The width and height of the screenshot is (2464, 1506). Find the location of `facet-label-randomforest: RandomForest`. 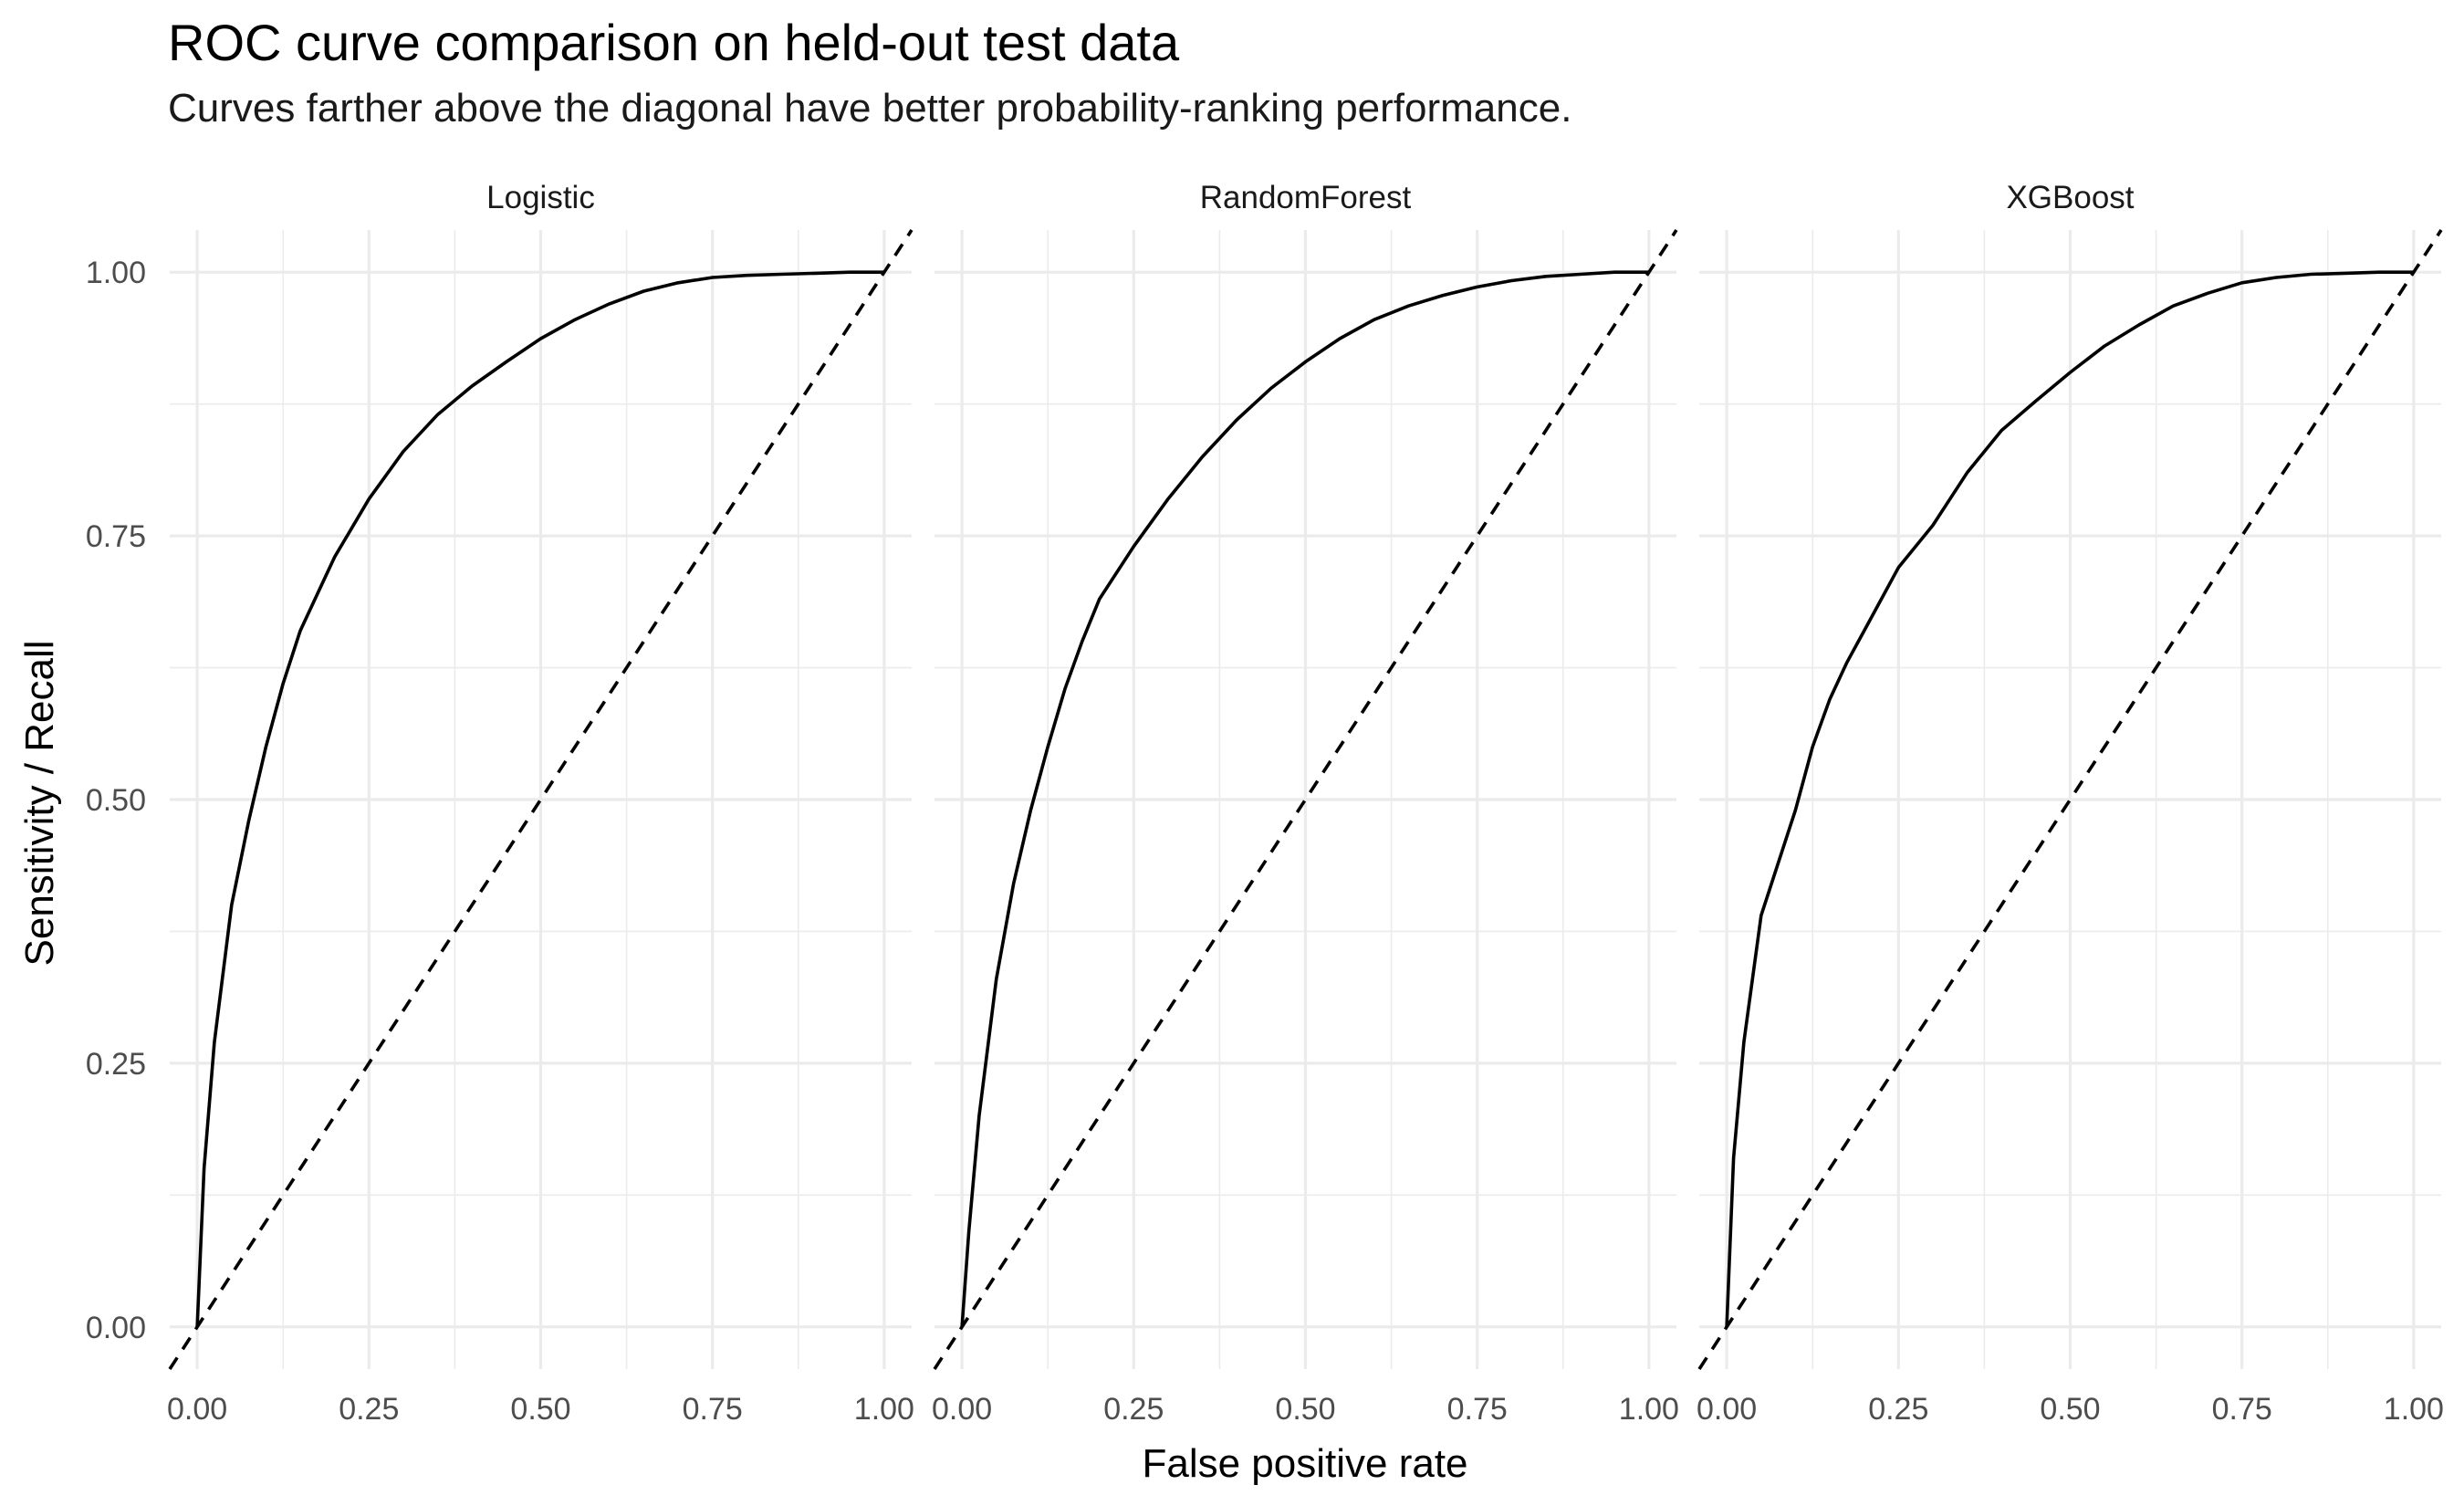

facet-label-randomforest: RandomForest is located at coordinates (1306, 197).